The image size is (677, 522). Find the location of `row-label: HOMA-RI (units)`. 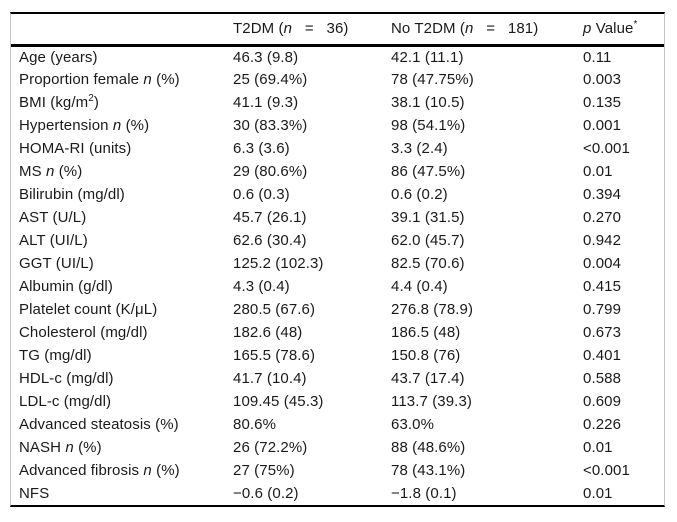

row-label: HOMA-RI (units) is located at coordinates (75, 148).